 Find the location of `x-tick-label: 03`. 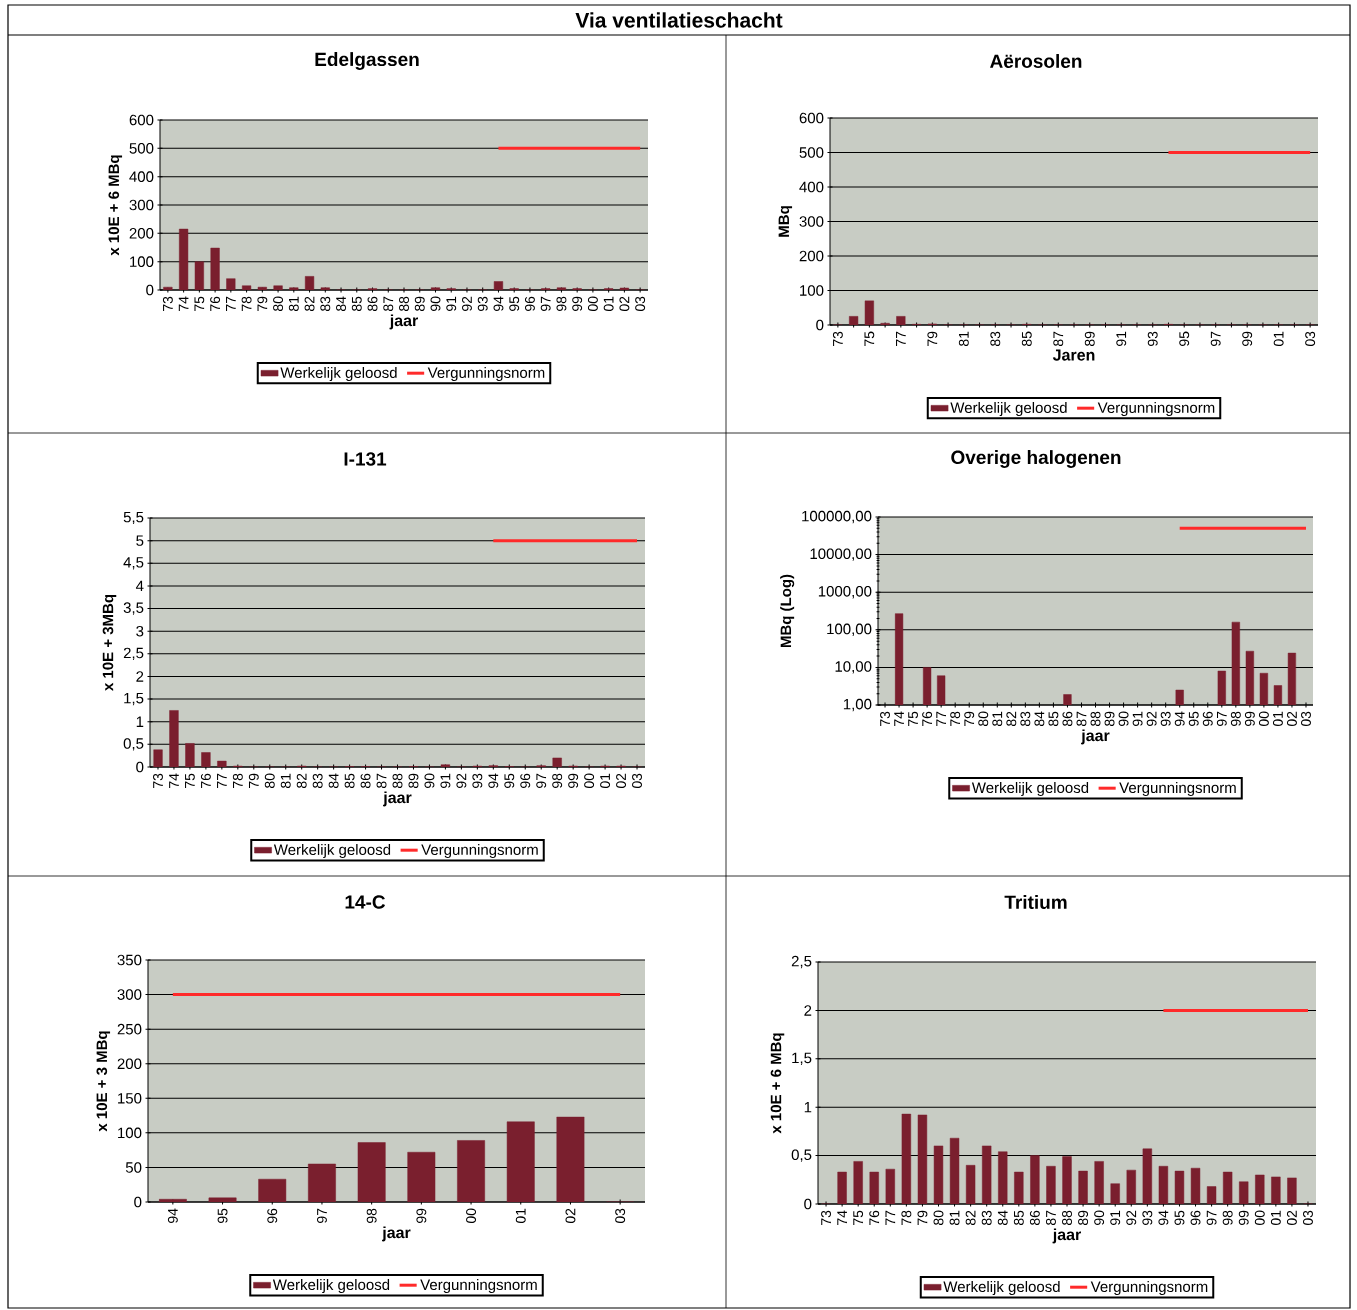

x-tick-label: 03 is located at coordinates (620, 1216).